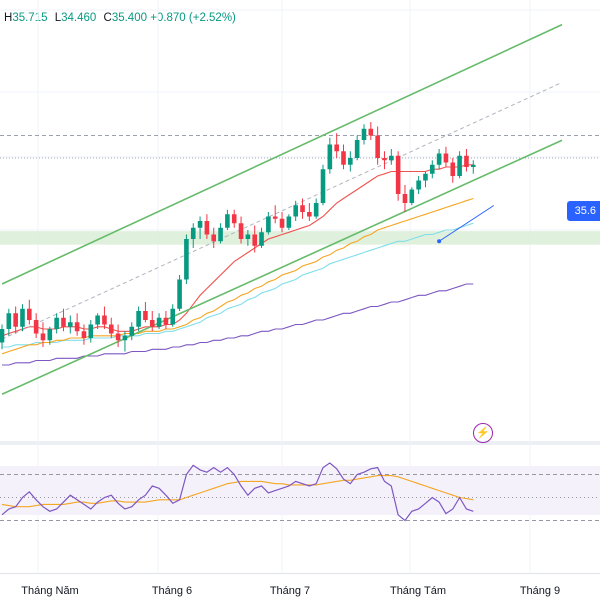 This screenshot has height=600, width=600. I want to click on change-value: +0.870 (+2.52%), so click(193, 18).